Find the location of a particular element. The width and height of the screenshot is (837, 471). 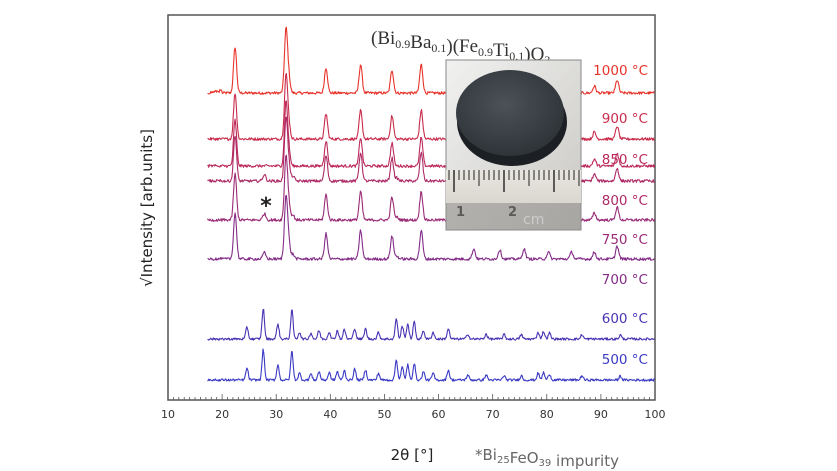

series-line-700c is located at coordinates (431, 227).